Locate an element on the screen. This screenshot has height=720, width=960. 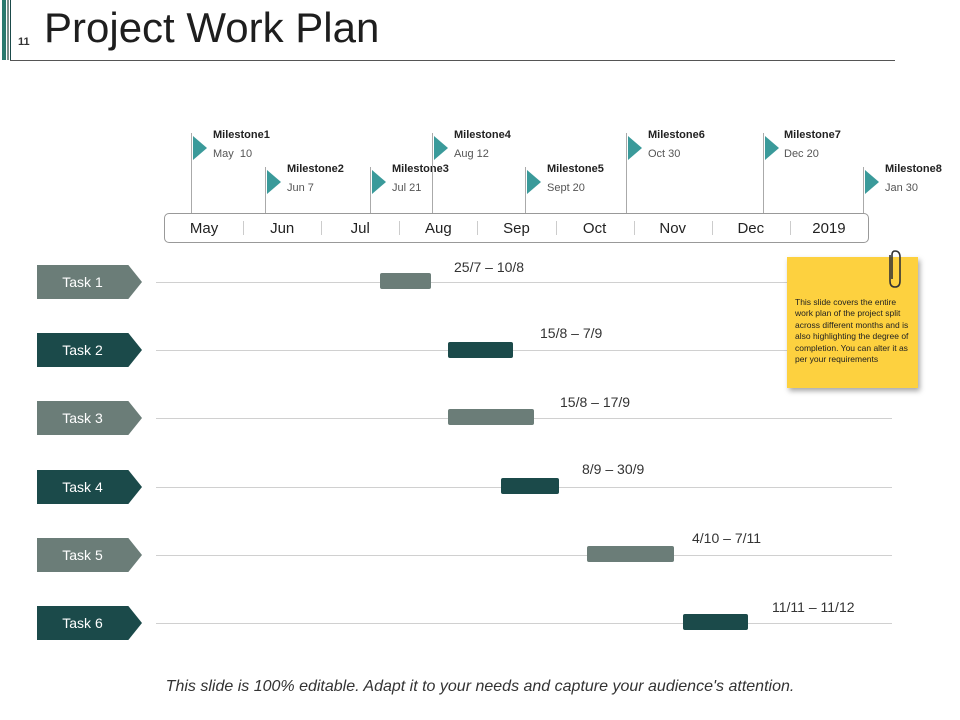
milestone-name: Milestone7 is located at coordinates (812, 135).